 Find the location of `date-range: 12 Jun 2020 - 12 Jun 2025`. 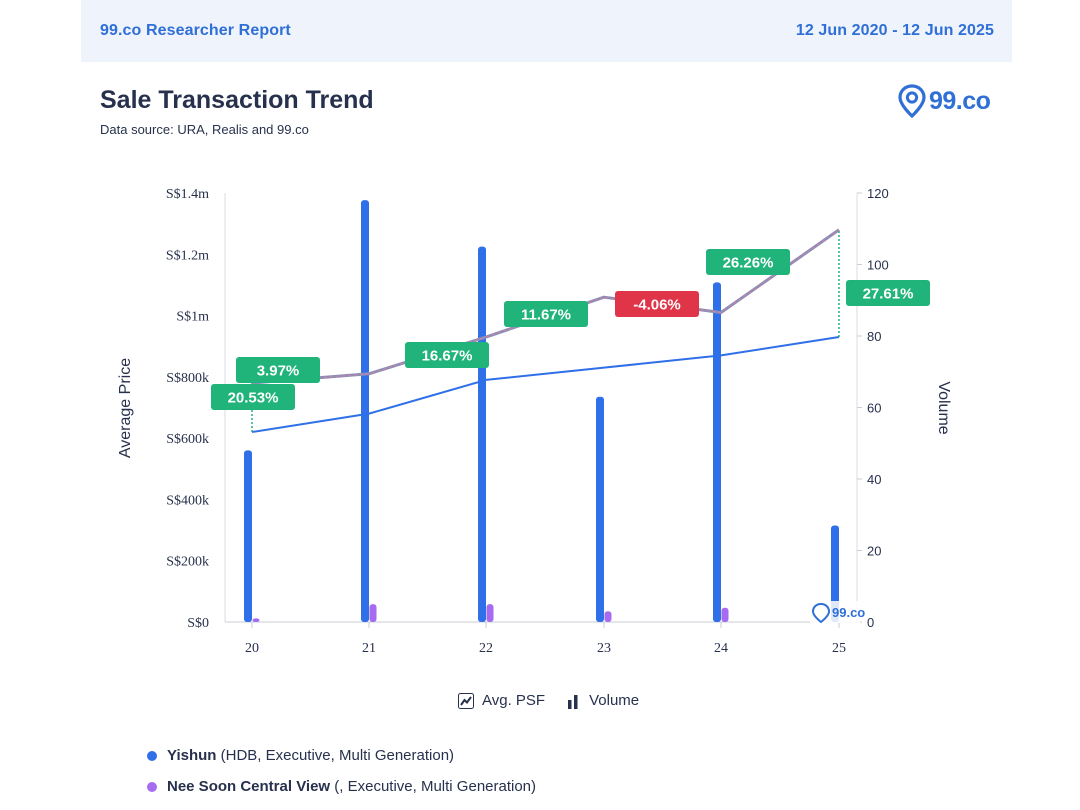

date-range: 12 Jun 2020 - 12 Jun 2025 is located at coordinates (894, 30).